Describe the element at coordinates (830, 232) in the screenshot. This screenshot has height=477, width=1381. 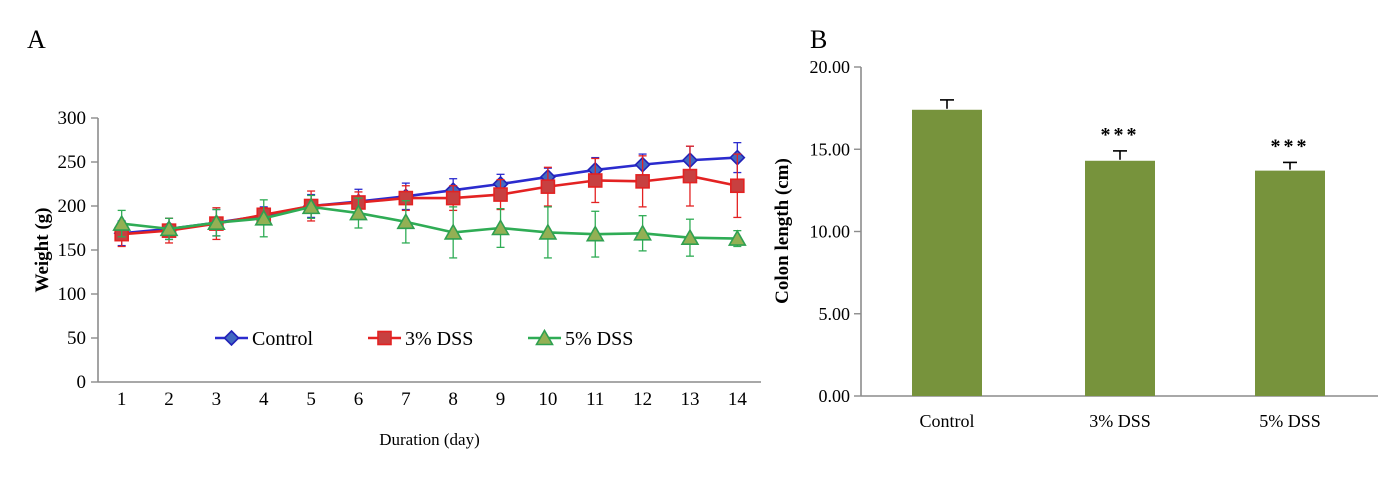
I see `y-tick-label: 10.00` at that location.